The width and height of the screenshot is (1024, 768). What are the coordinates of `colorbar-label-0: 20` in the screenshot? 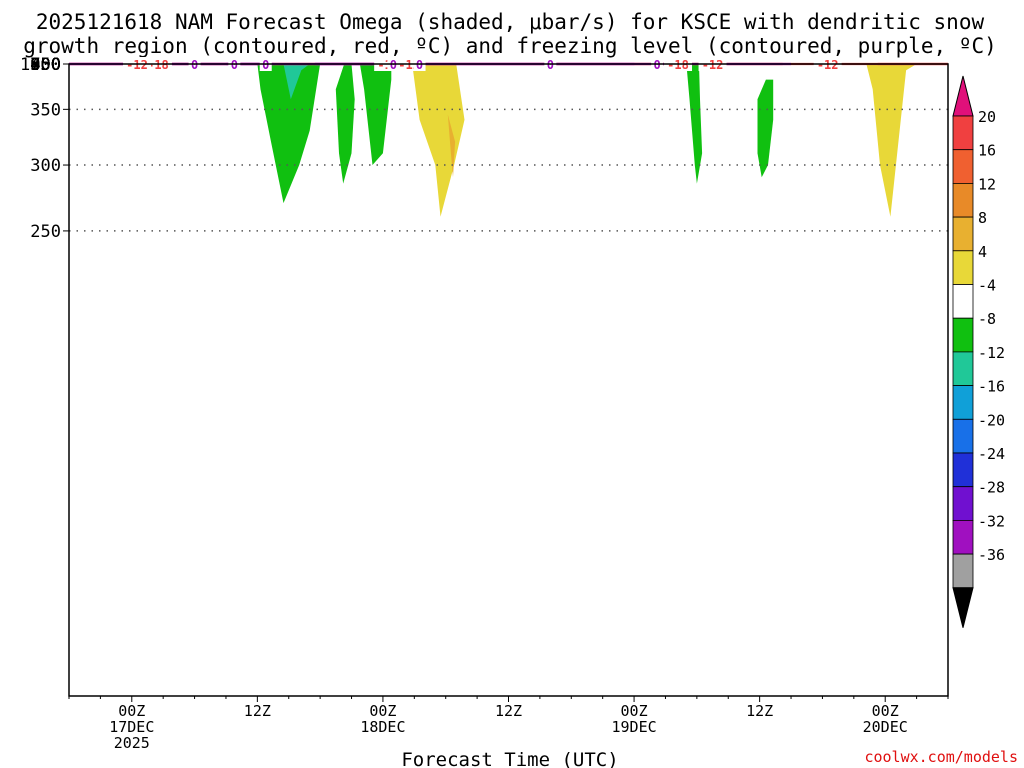 It's located at (987, 117).